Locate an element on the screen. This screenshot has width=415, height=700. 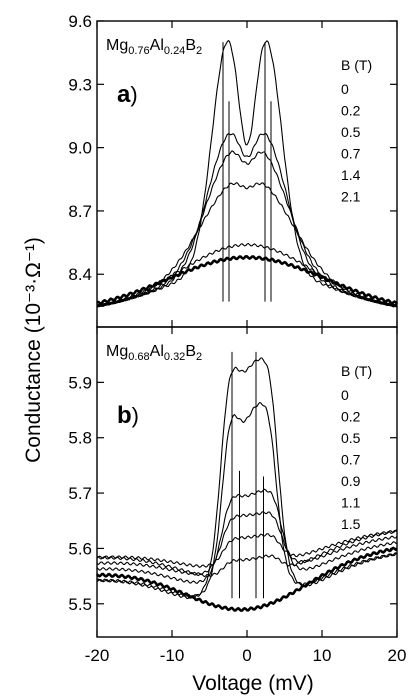
legend-entry: 2.1 is located at coordinates (351, 197).